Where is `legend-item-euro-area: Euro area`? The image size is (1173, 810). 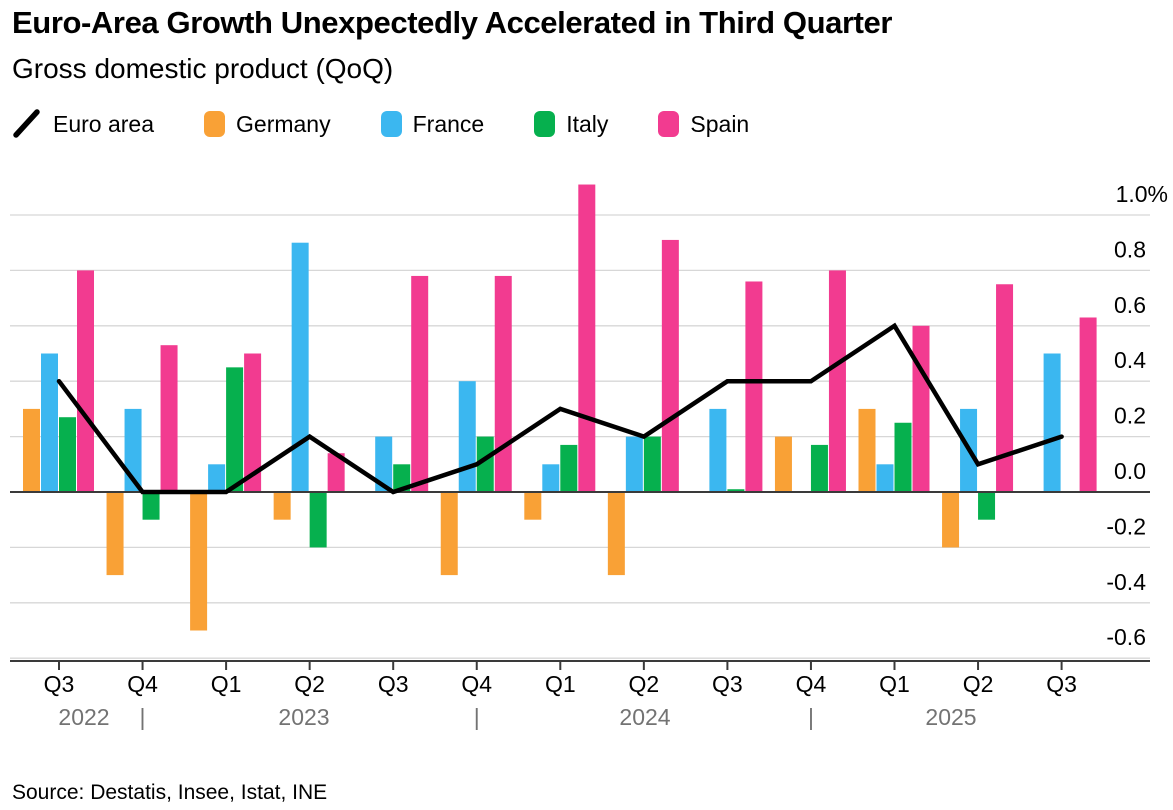 legend-item-euro-area: Euro area is located at coordinates (83, 124).